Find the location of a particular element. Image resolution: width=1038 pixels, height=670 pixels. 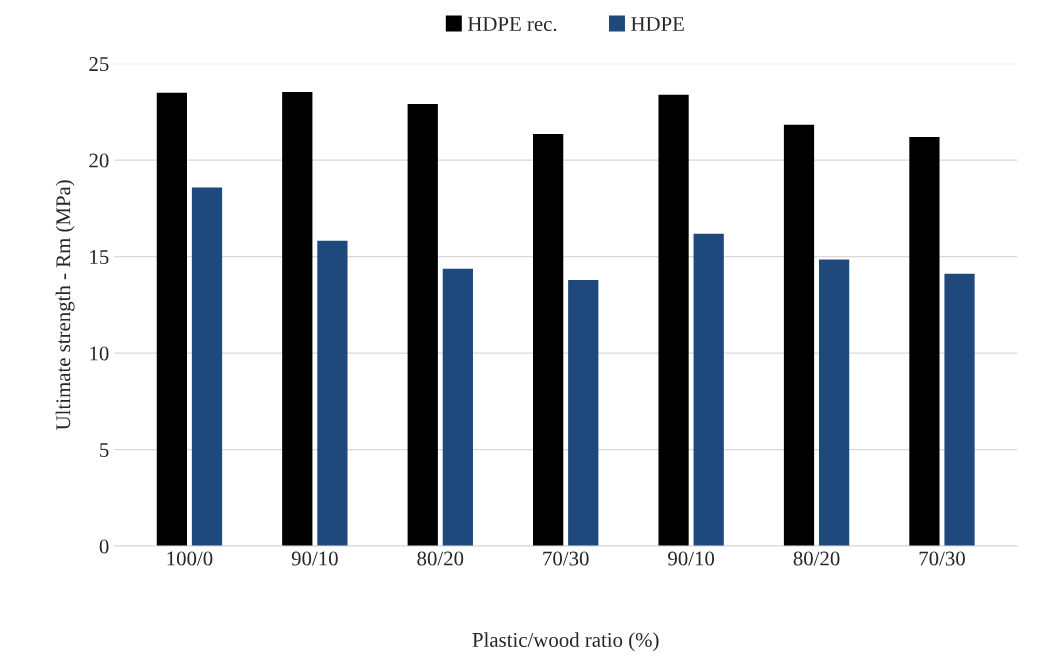

y-tick-label: 20 is located at coordinates (99, 160).